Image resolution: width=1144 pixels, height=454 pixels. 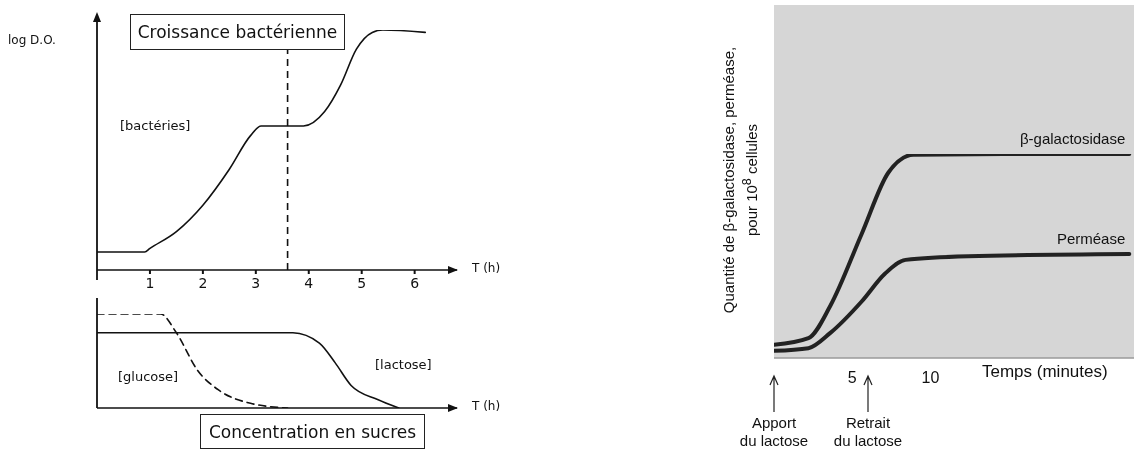 What do you see at coordinates (32, 40) in the screenshot?
I see `y-axis-title: log D.O.` at bounding box center [32, 40].